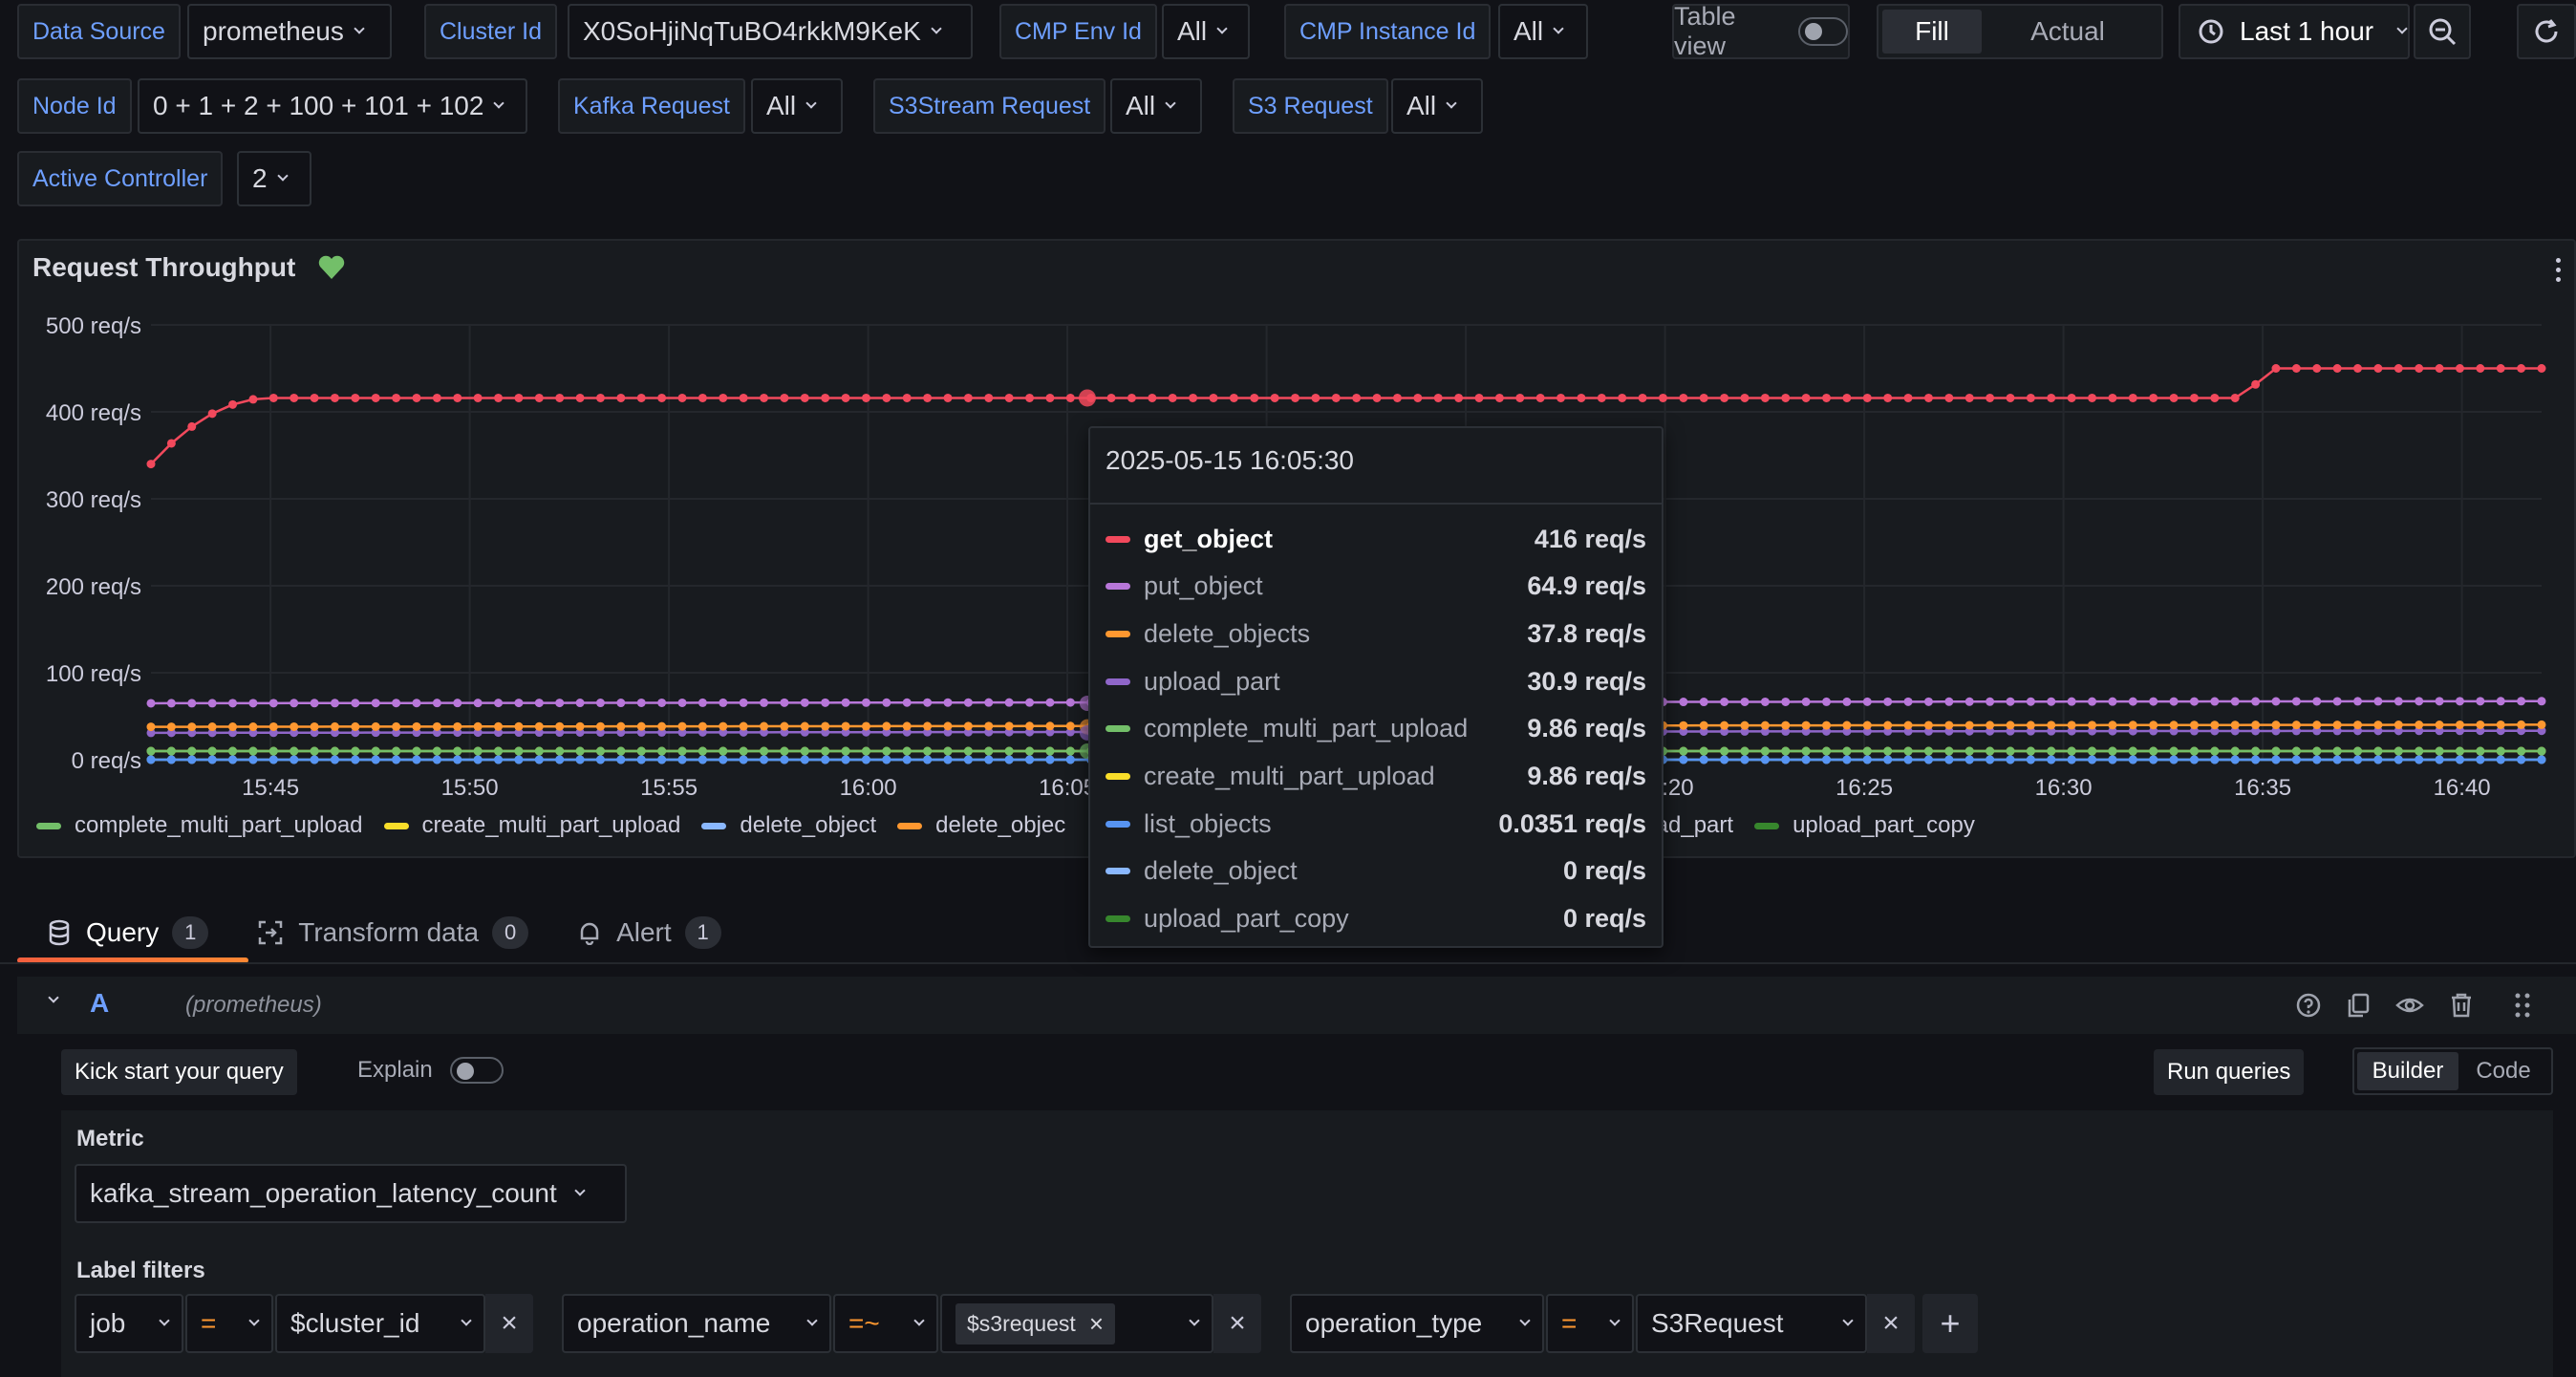 The image size is (2576, 1377). What do you see at coordinates (2407, 1071) in the screenshot?
I see `builder-mode-button: Builder` at bounding box center [2407, 1071].